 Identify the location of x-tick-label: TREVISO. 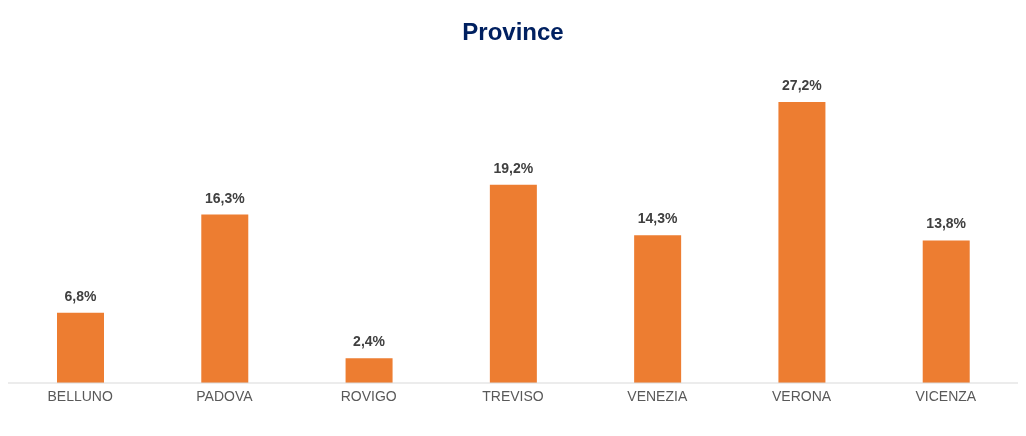
(513, 395).